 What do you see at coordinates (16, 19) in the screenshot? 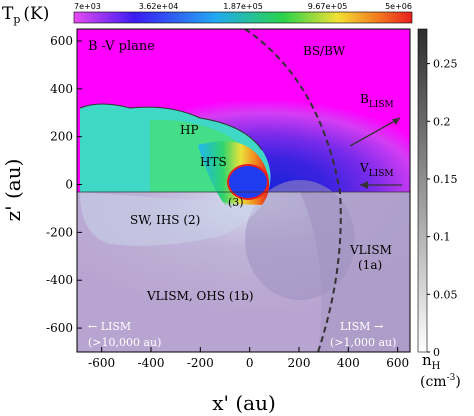
I see `temperature-subscript: p` at bounding box center [16, 19].